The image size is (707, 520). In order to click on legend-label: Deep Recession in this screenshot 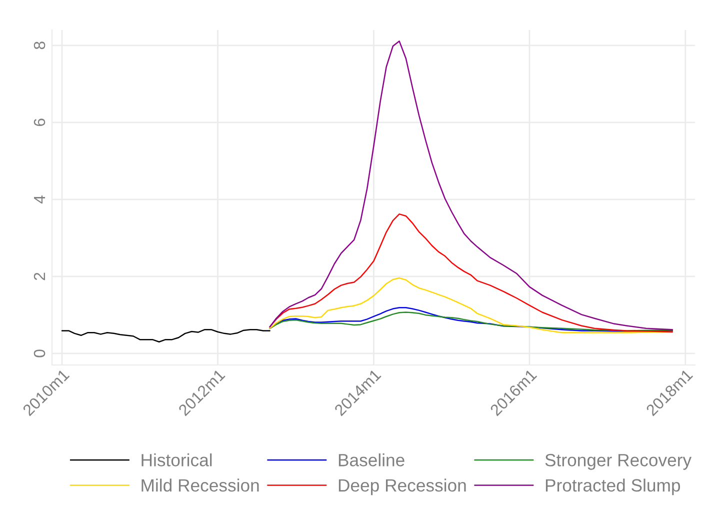, I will do `click(402, 487)`.